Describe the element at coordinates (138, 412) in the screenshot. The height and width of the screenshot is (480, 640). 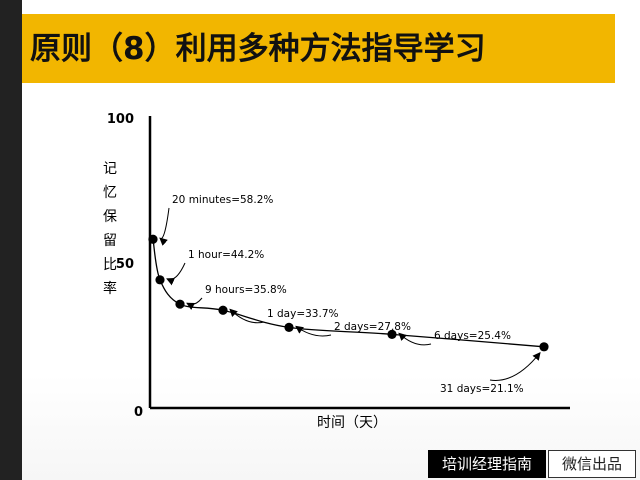
I see `y-tick-label: 0` at that location.